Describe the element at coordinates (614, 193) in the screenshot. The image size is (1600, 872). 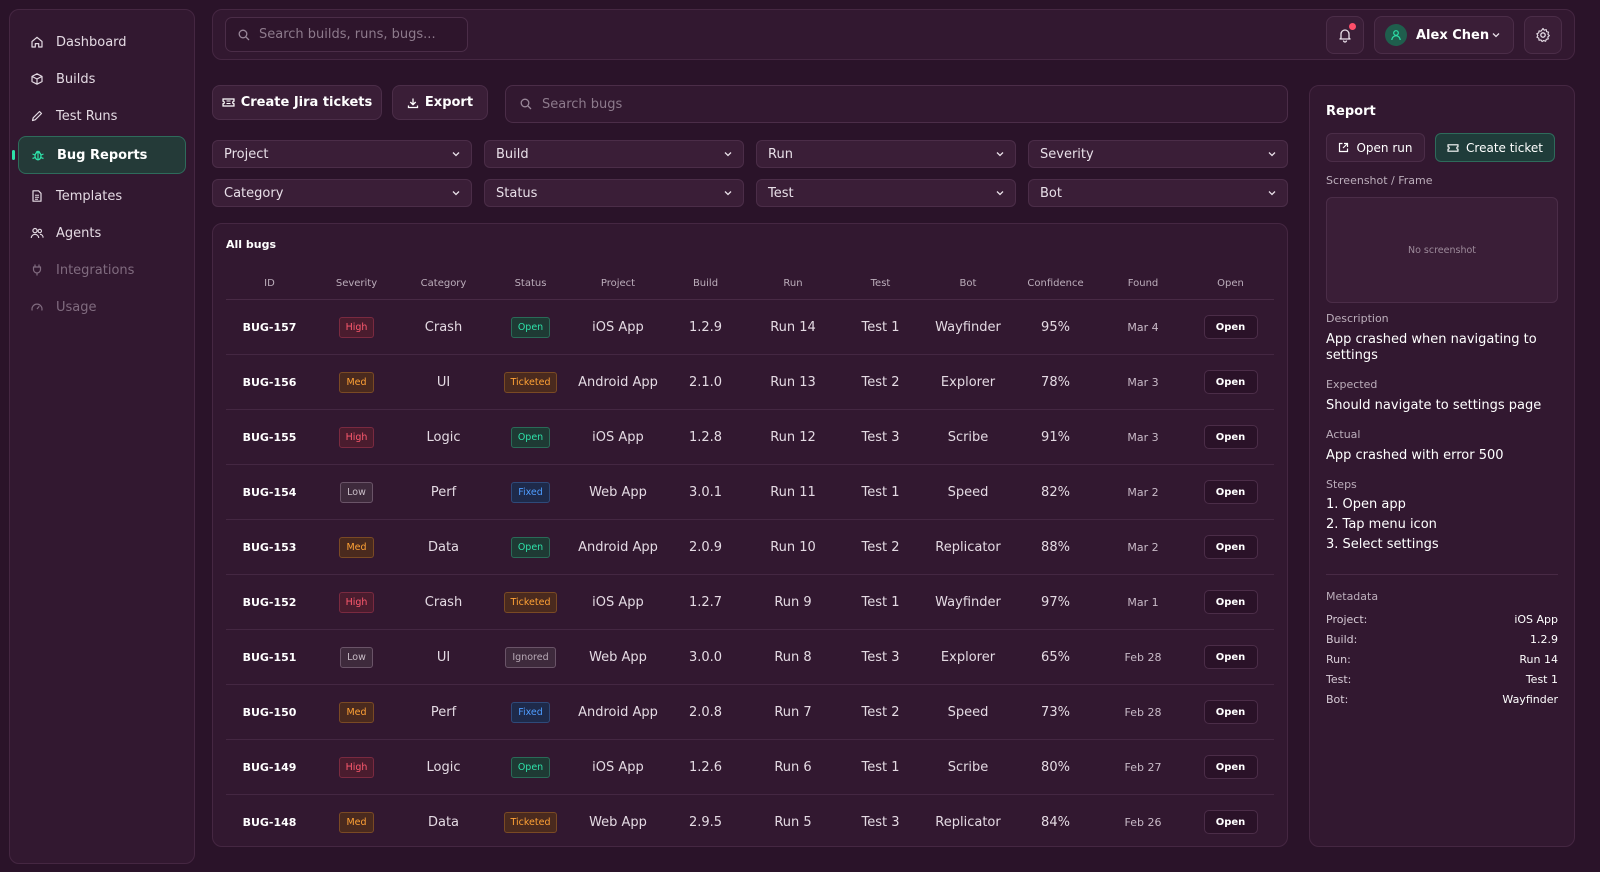
I see `filter-status-select: Status` at that location.